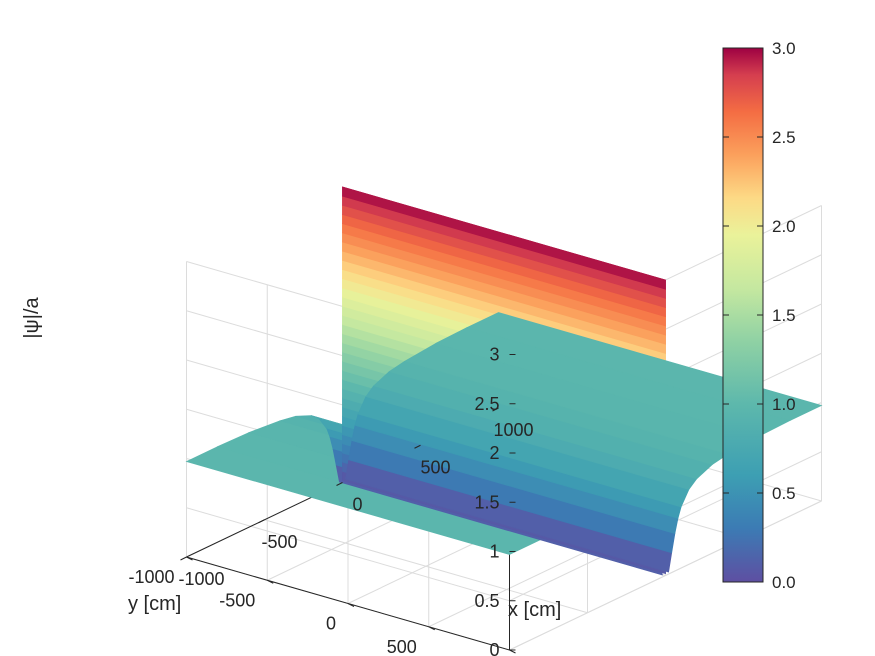 Image resolution: width=875 pixels, height=656 pixels. What do you see at coordinates (486, 601) in the screenshot?
I see `z-tick-label: 0.5` at bounding box center [486, 601].